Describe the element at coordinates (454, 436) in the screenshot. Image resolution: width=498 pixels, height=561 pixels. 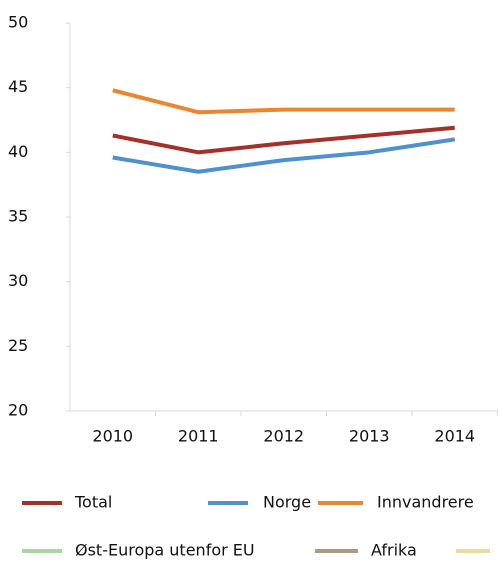
I see `x-tick-label: 2014` at that location.